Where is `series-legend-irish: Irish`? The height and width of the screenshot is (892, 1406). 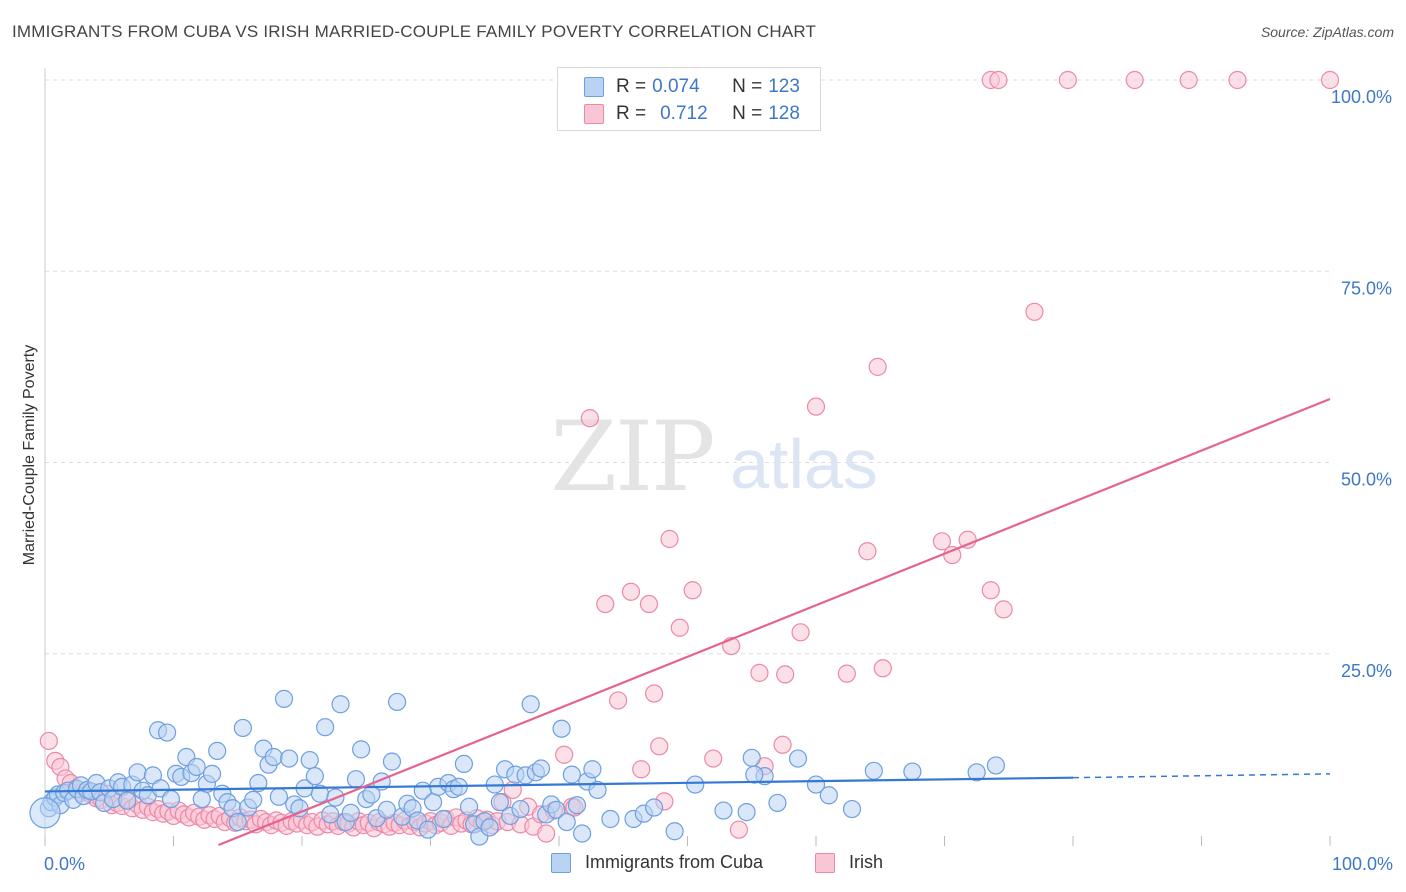
series-legend-irish: Irish is located at coordinates (849, 862).